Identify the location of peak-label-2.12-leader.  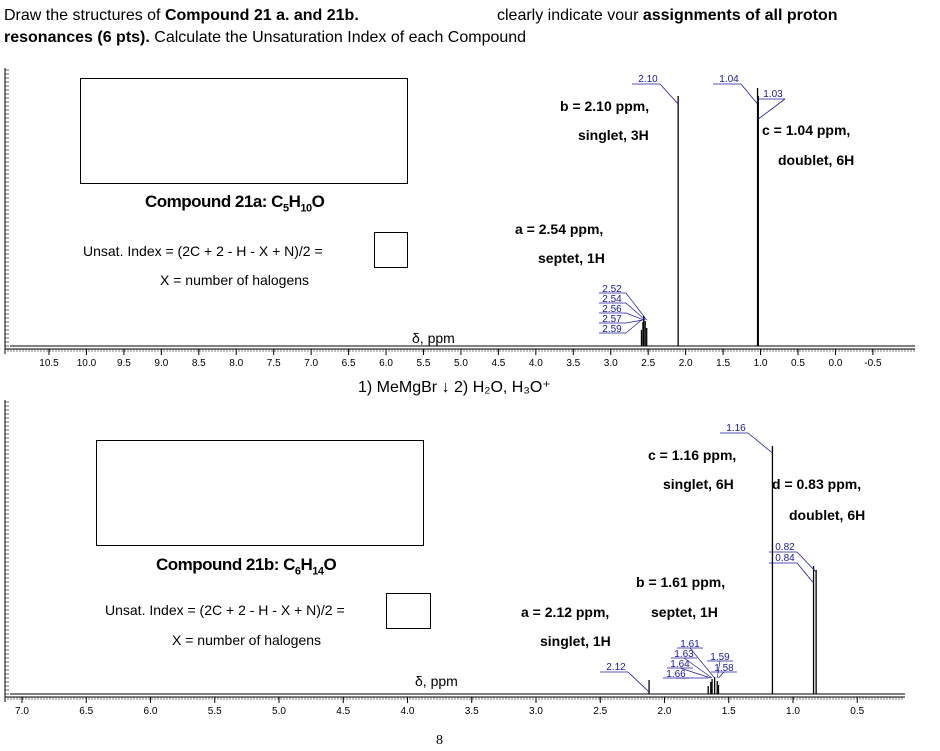
(638, 682).